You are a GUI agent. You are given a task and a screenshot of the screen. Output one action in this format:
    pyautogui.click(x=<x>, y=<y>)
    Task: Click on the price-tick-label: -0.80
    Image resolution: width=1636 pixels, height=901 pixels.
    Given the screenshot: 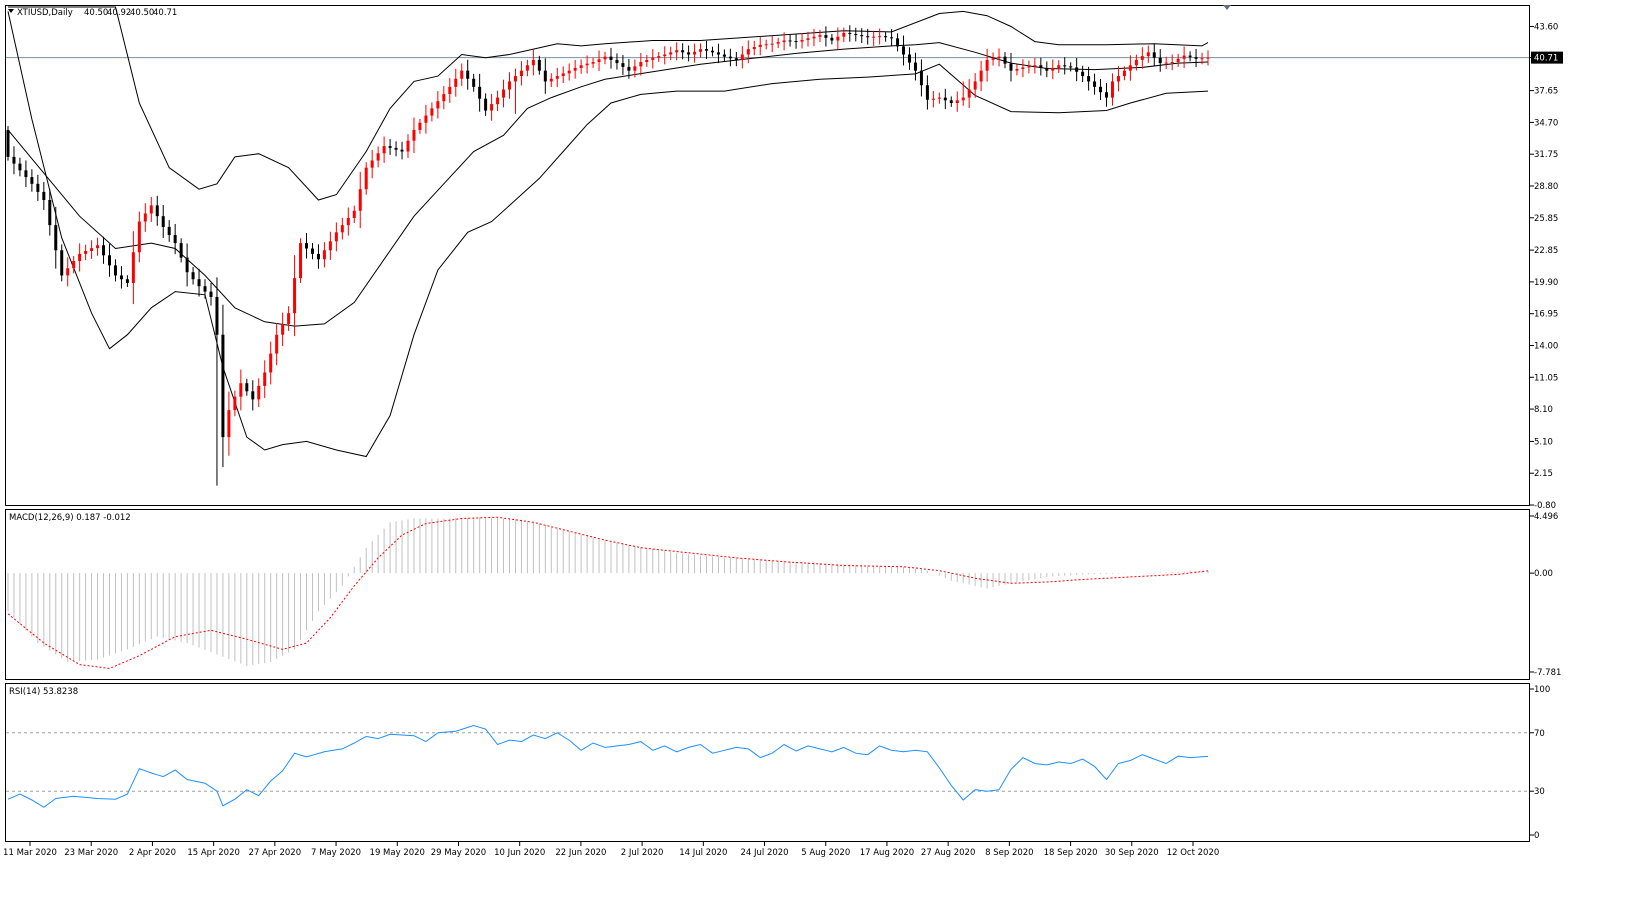 What is the action you would take?
    pyautogui.click(x=1545, y=506)
    